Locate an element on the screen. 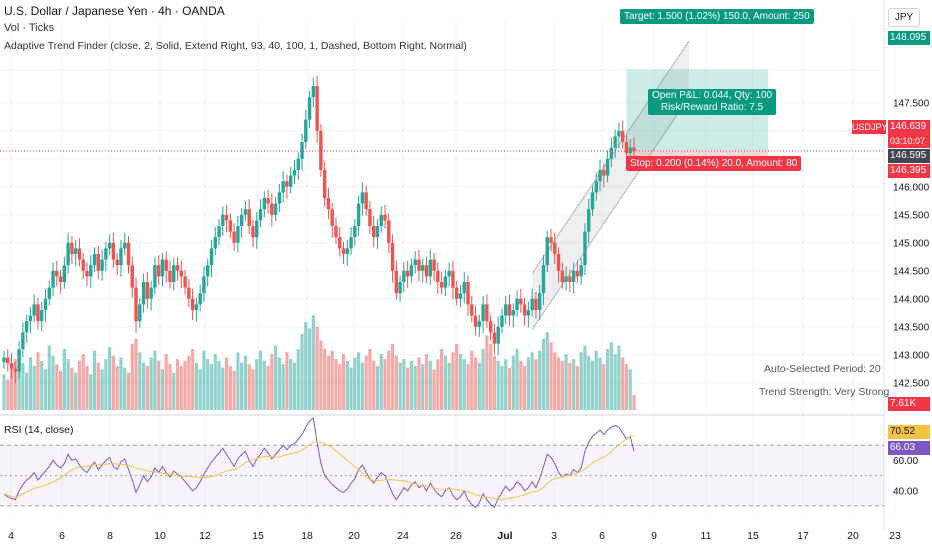  last-price-tag: 146.639 is located at coordinates (909, 127).